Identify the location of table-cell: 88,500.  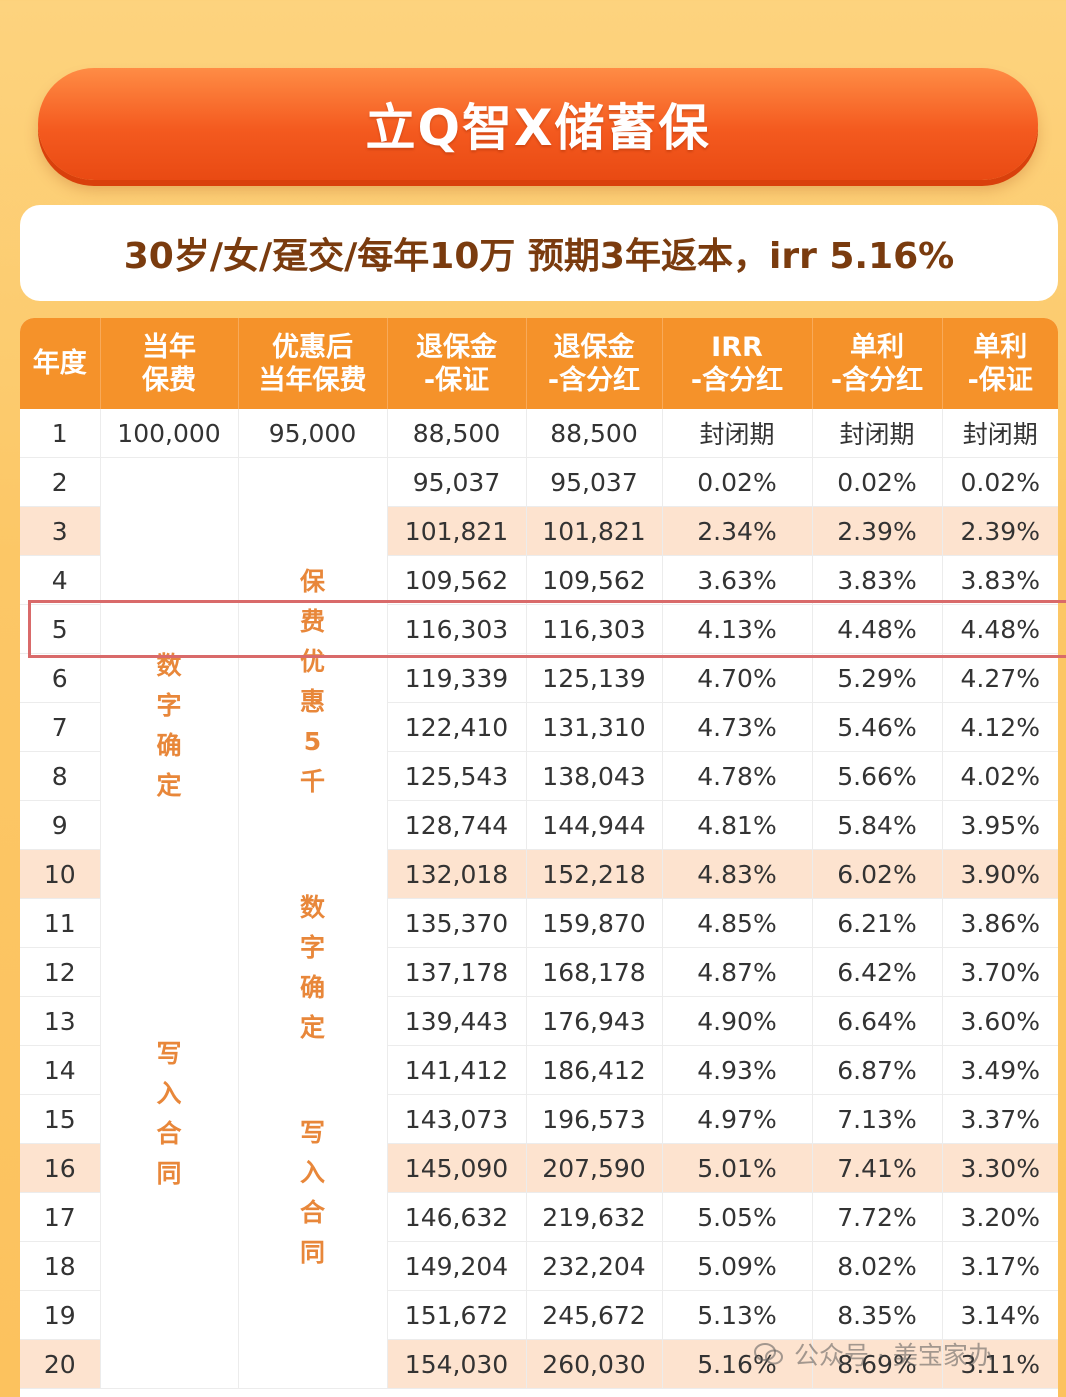
(457, 433).